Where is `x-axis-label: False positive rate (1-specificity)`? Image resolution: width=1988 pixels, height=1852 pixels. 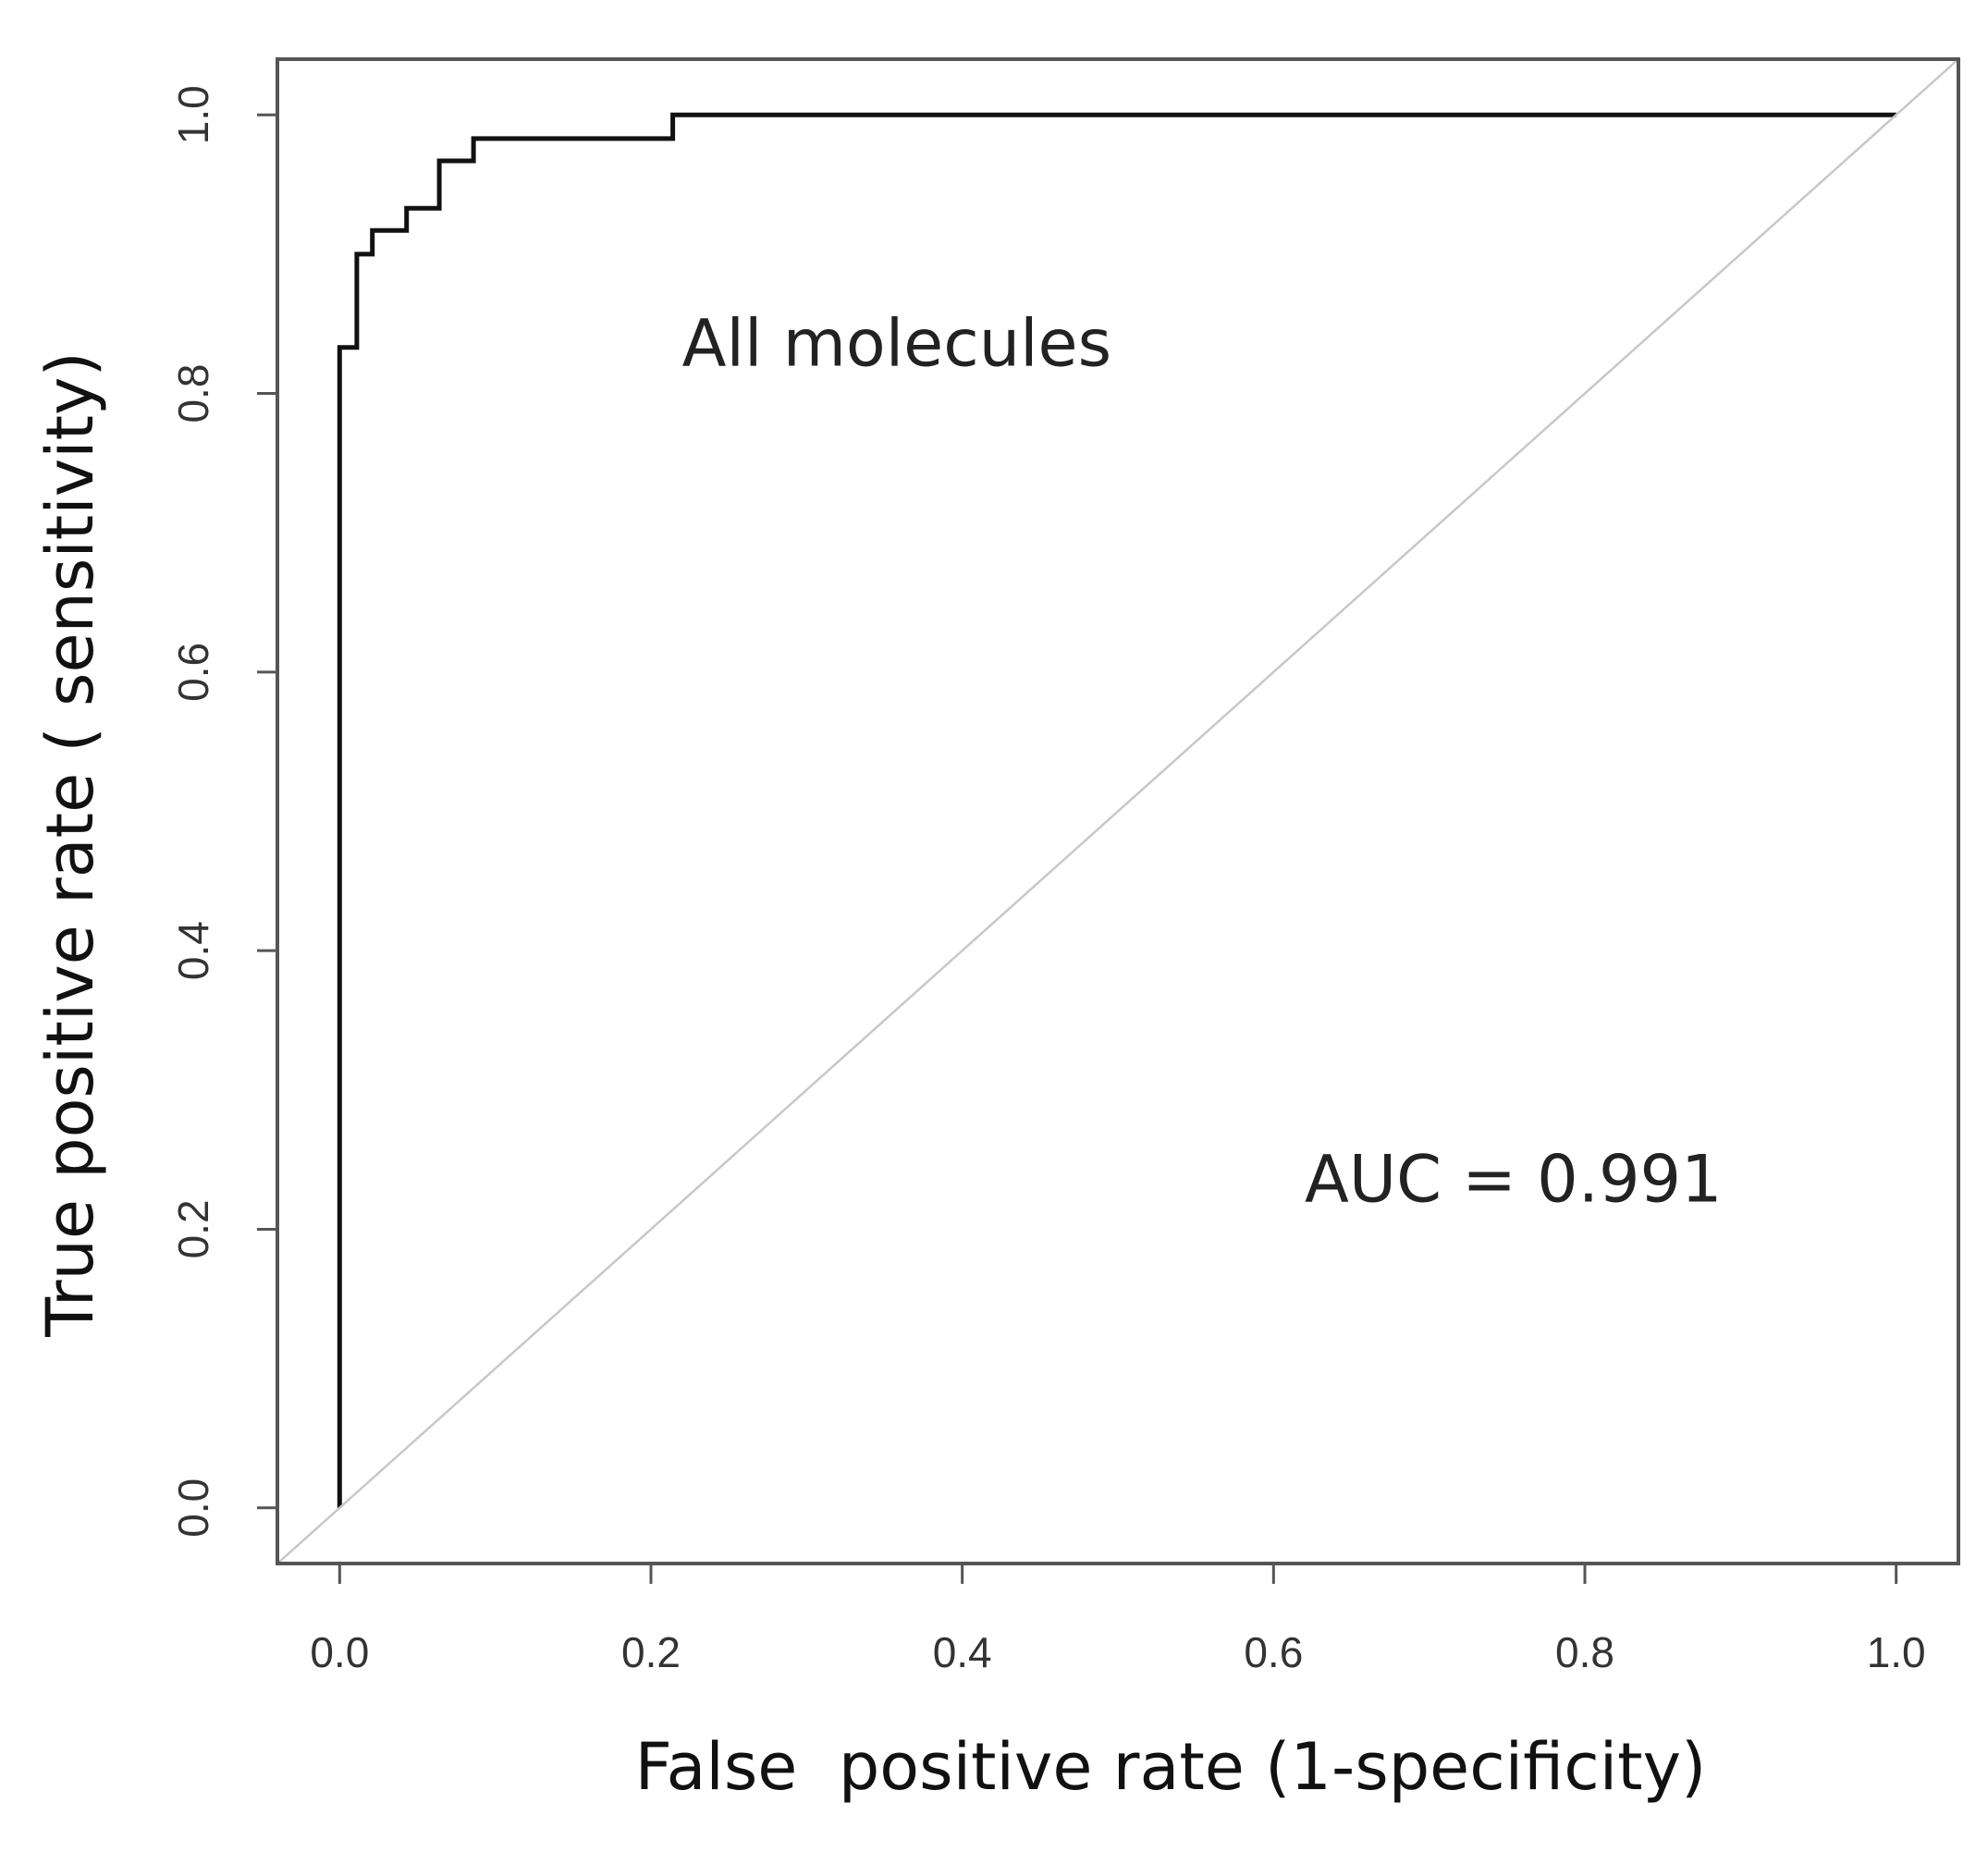 x-axis-label: False positive rate (1-specificity) is located at coordinates (1171, 1767).